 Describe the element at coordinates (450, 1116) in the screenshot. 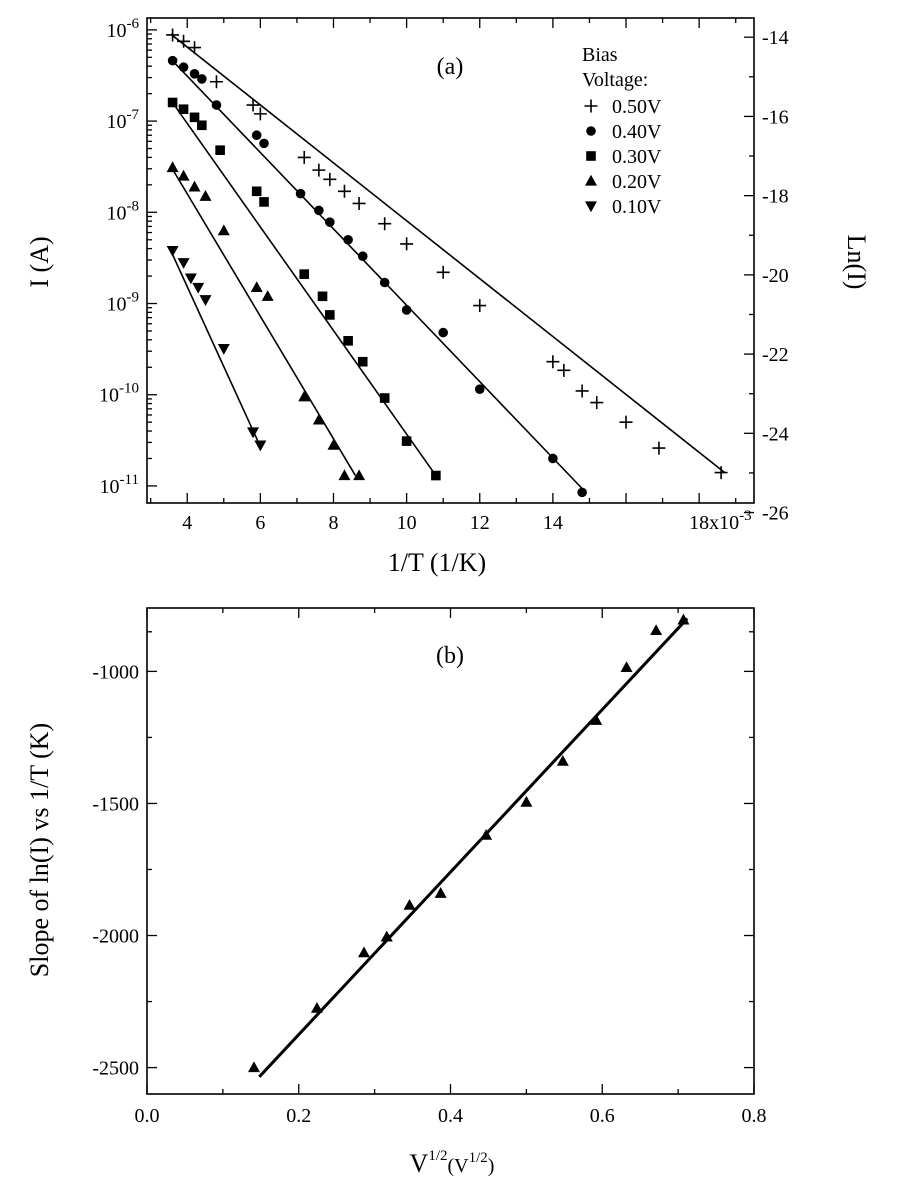

I see `x-tick-label-b: 0.4` at that location.